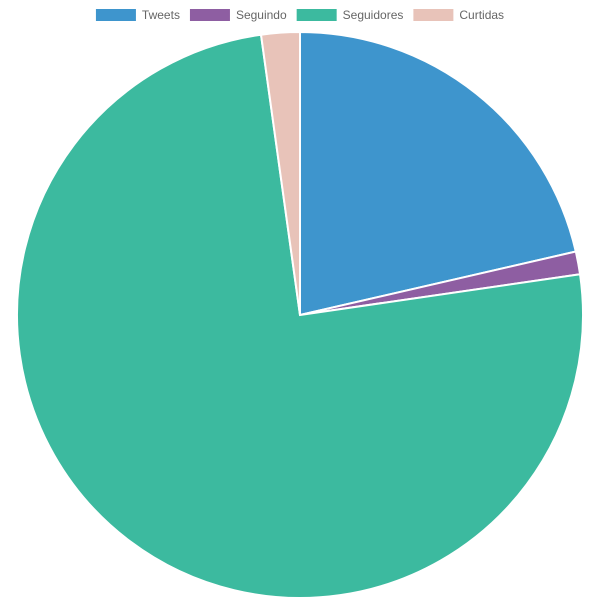 The width and height of the screenshot is (600, 600). I want to click on legend-label: Curtidas, so click(481, 15).